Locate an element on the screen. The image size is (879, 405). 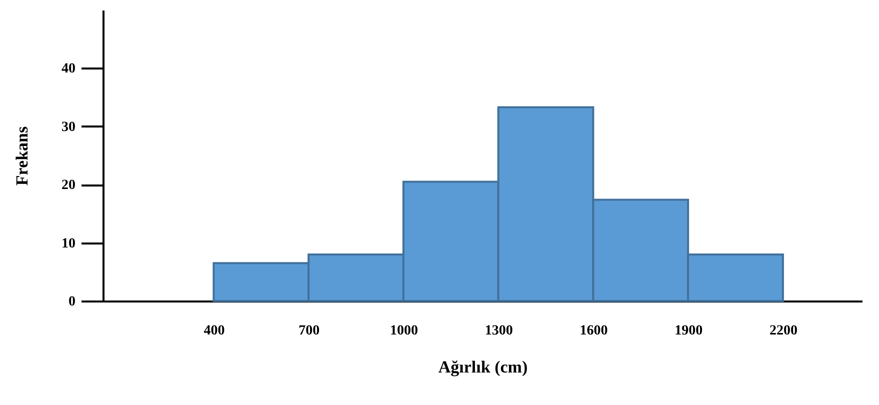
y-tick-label: 20 is located at coordinates (69, 186).